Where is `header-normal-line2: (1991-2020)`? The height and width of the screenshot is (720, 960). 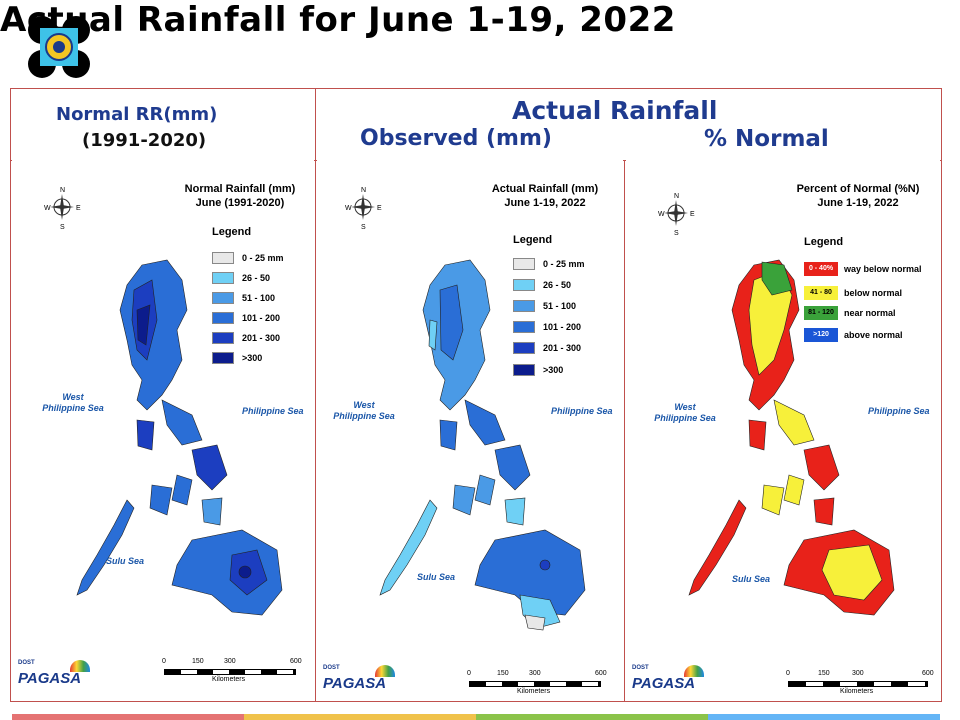
header-normal-line2: (1991-2020) is located at coordinates (144, 140).